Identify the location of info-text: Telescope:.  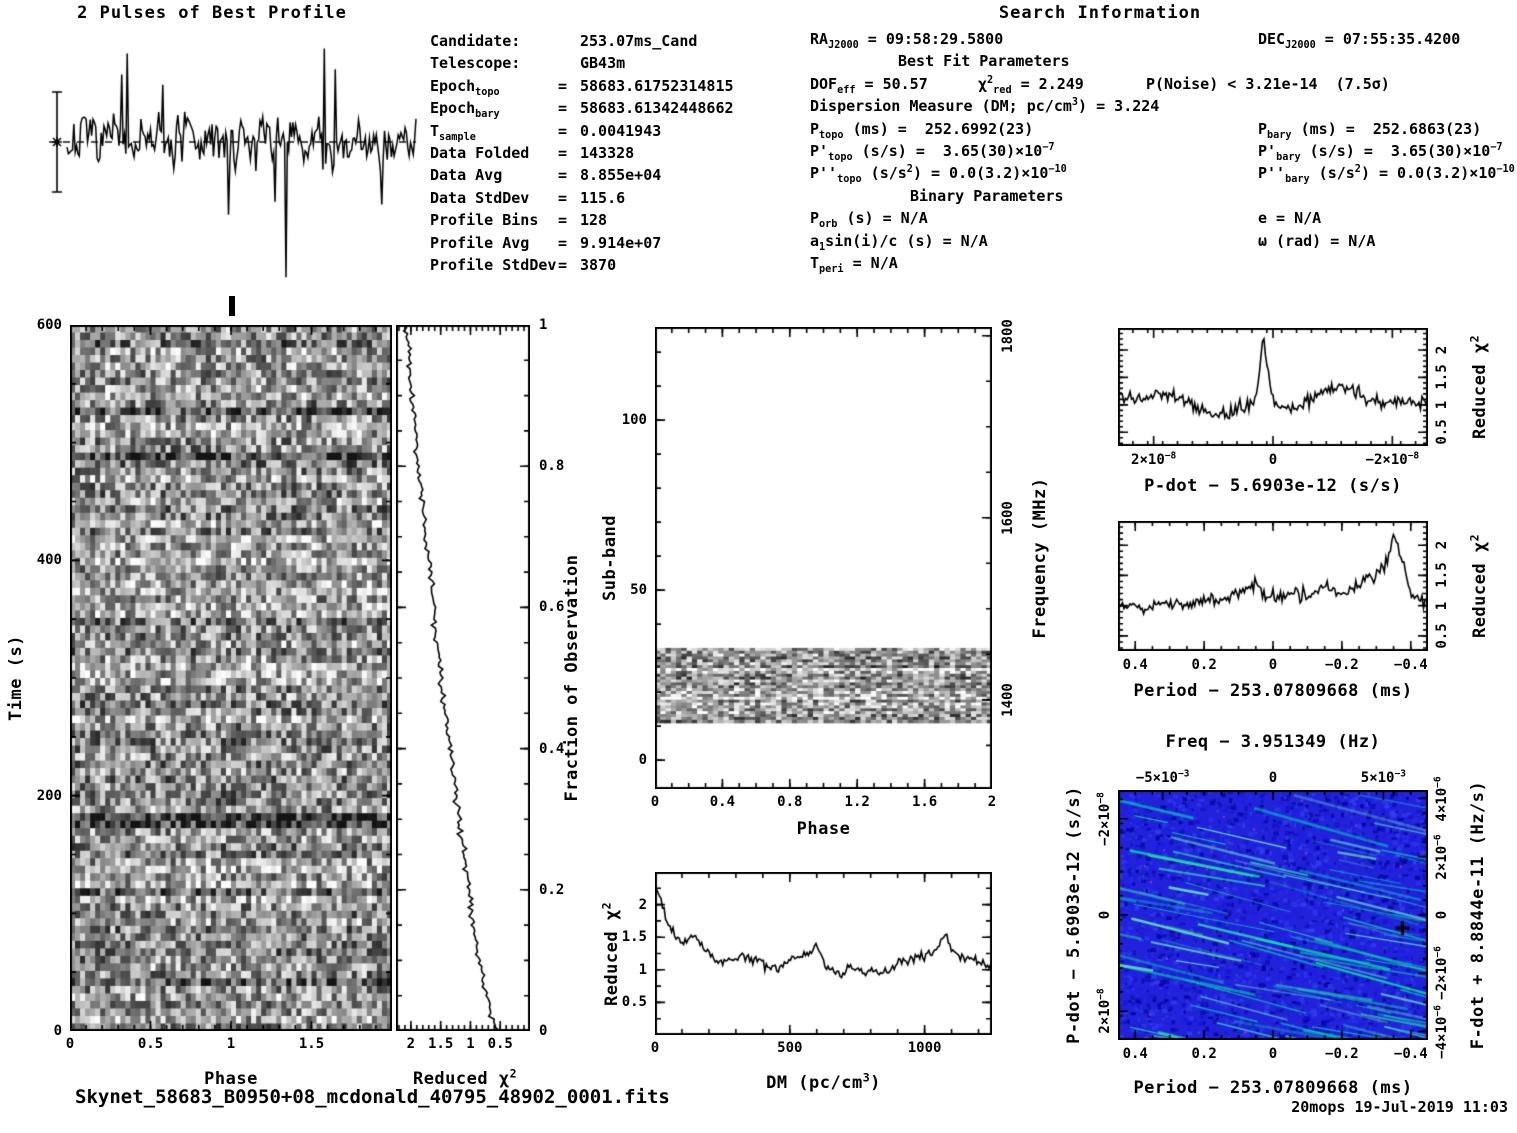
(475, 63).